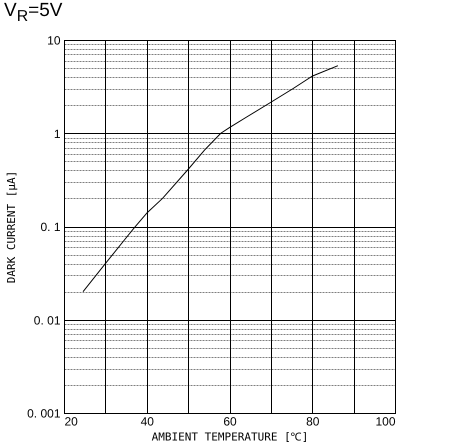 The width and height of the screenshot is (458, 444). Describe the element at coordinates (44, 413) in the screenshot. I see `y-tick-label: 0. 001` at that location.